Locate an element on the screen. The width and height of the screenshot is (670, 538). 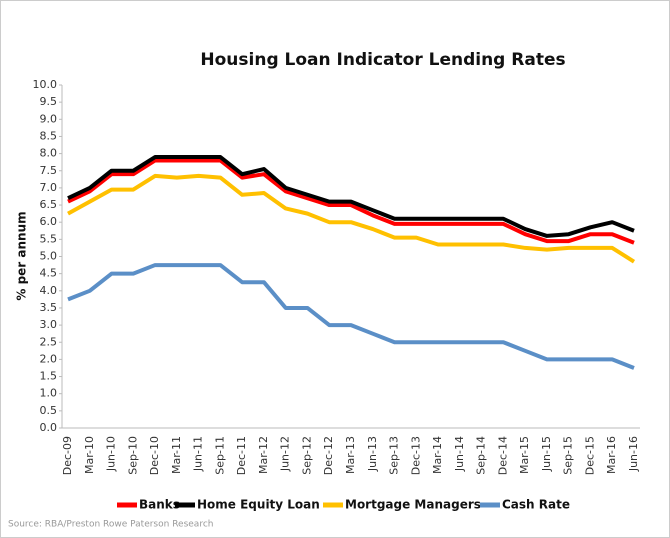
y-tick-label: 2.0 is located at coordinates (49, 358).